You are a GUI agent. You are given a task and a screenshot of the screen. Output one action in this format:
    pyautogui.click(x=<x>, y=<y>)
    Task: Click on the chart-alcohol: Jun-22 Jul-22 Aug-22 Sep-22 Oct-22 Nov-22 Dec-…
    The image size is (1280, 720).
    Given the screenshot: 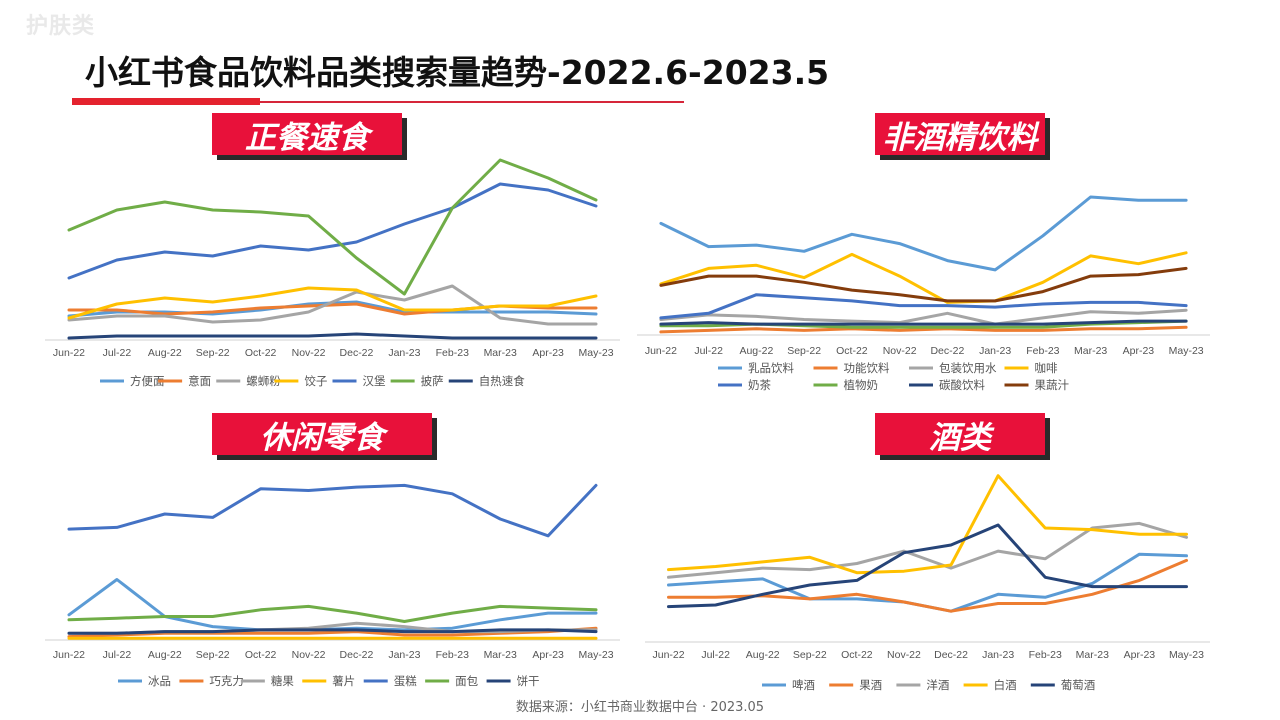 What is the action you would take?
    pyautogui.click(x=927, y=583)
    